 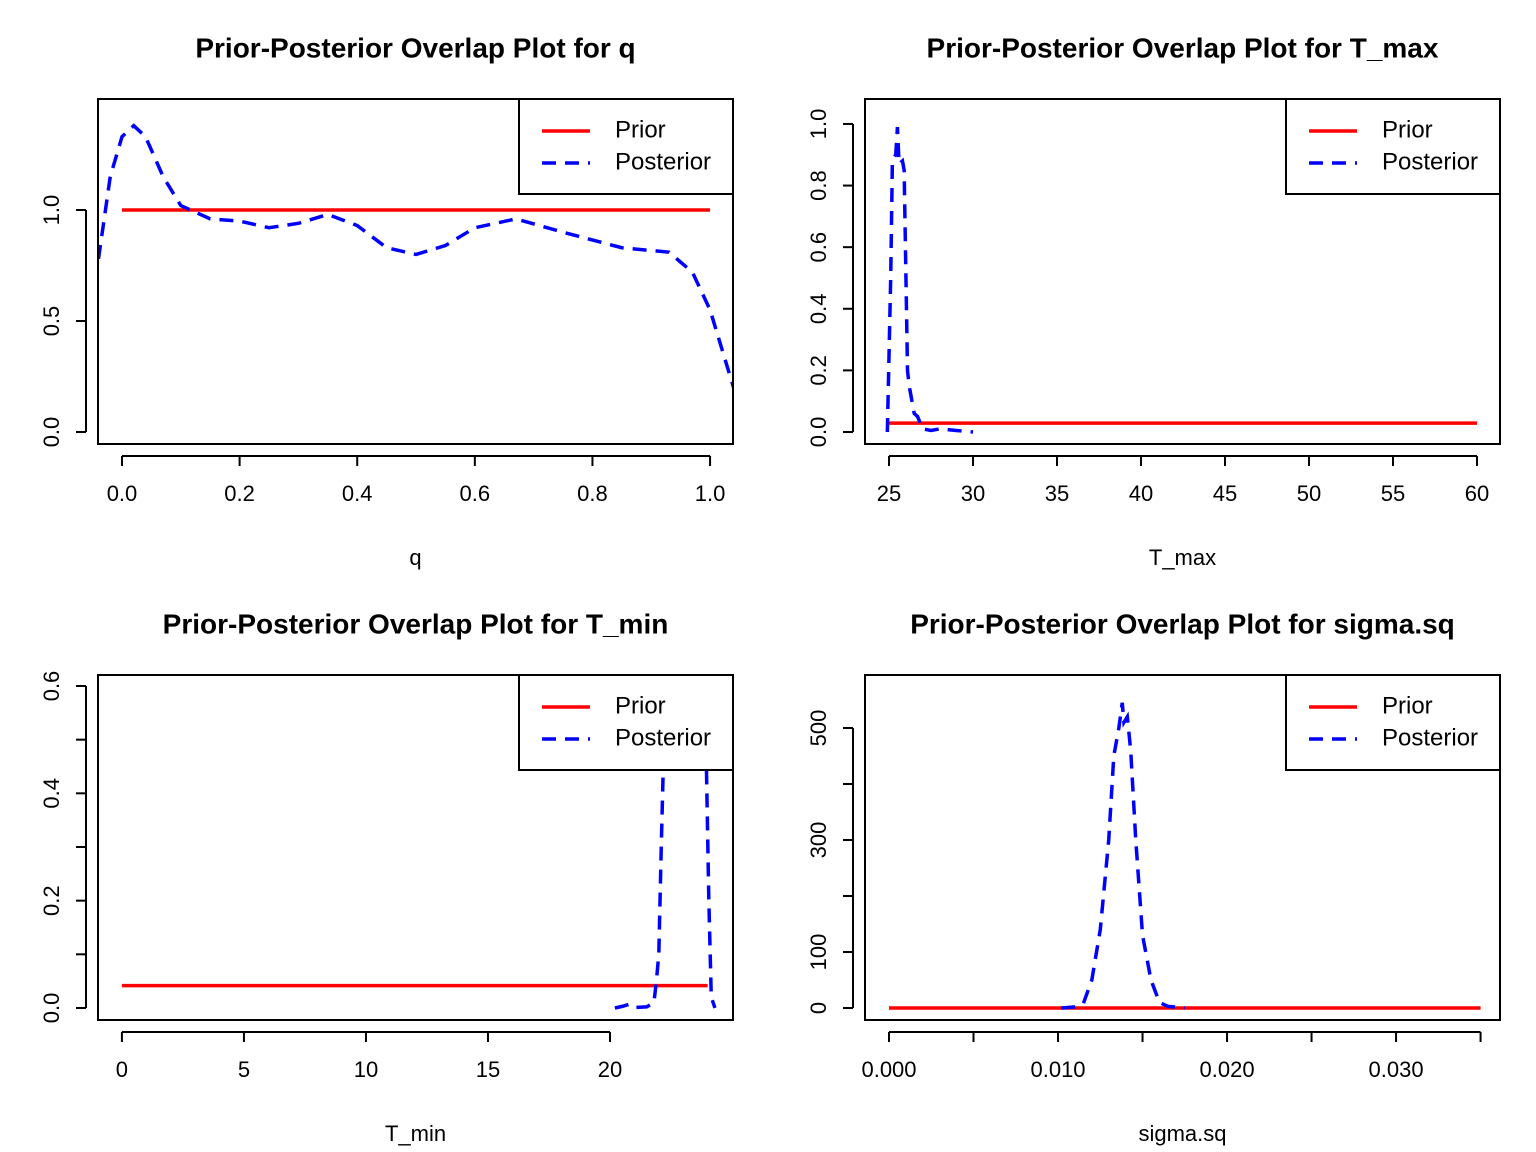 I want to click on y-tick-label: 300, so click(x=818, y=840).